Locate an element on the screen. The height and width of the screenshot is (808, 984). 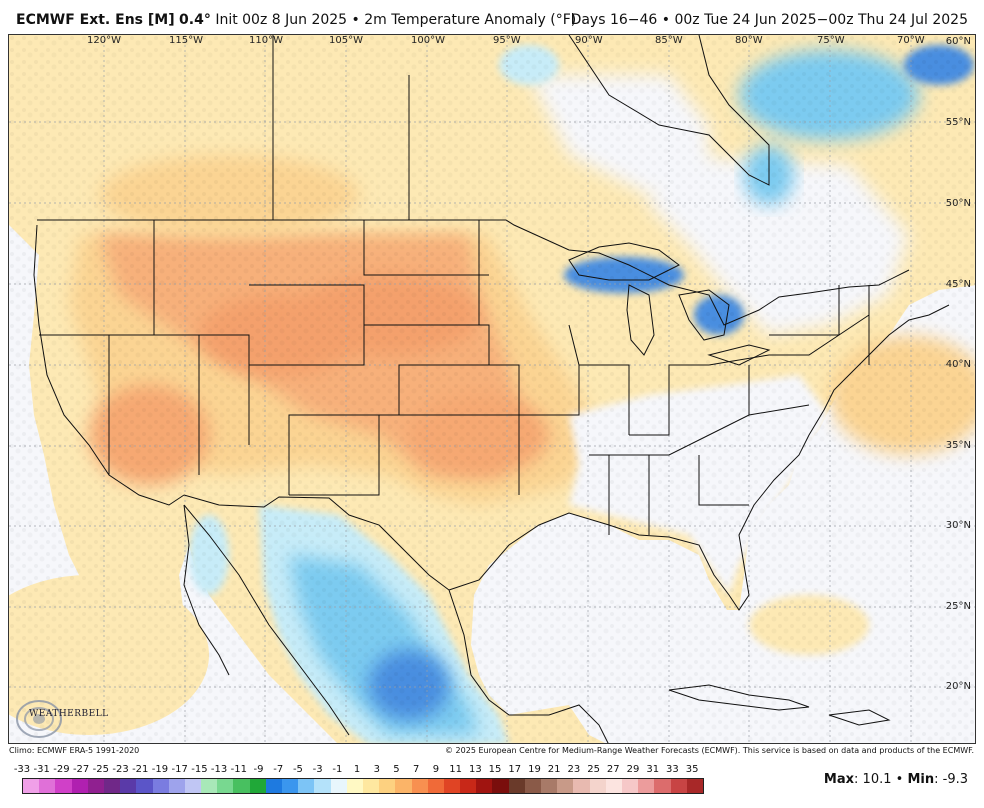
scale-label: -29 is located at coordinates (61, 769).